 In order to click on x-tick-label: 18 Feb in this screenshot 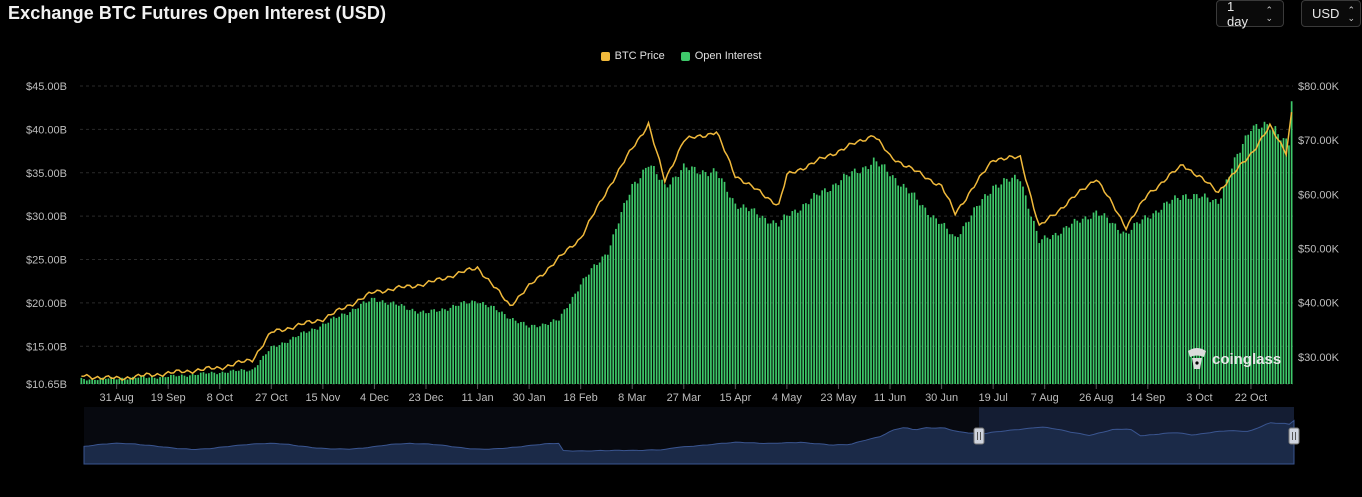, I will do `click(581, 398)`.